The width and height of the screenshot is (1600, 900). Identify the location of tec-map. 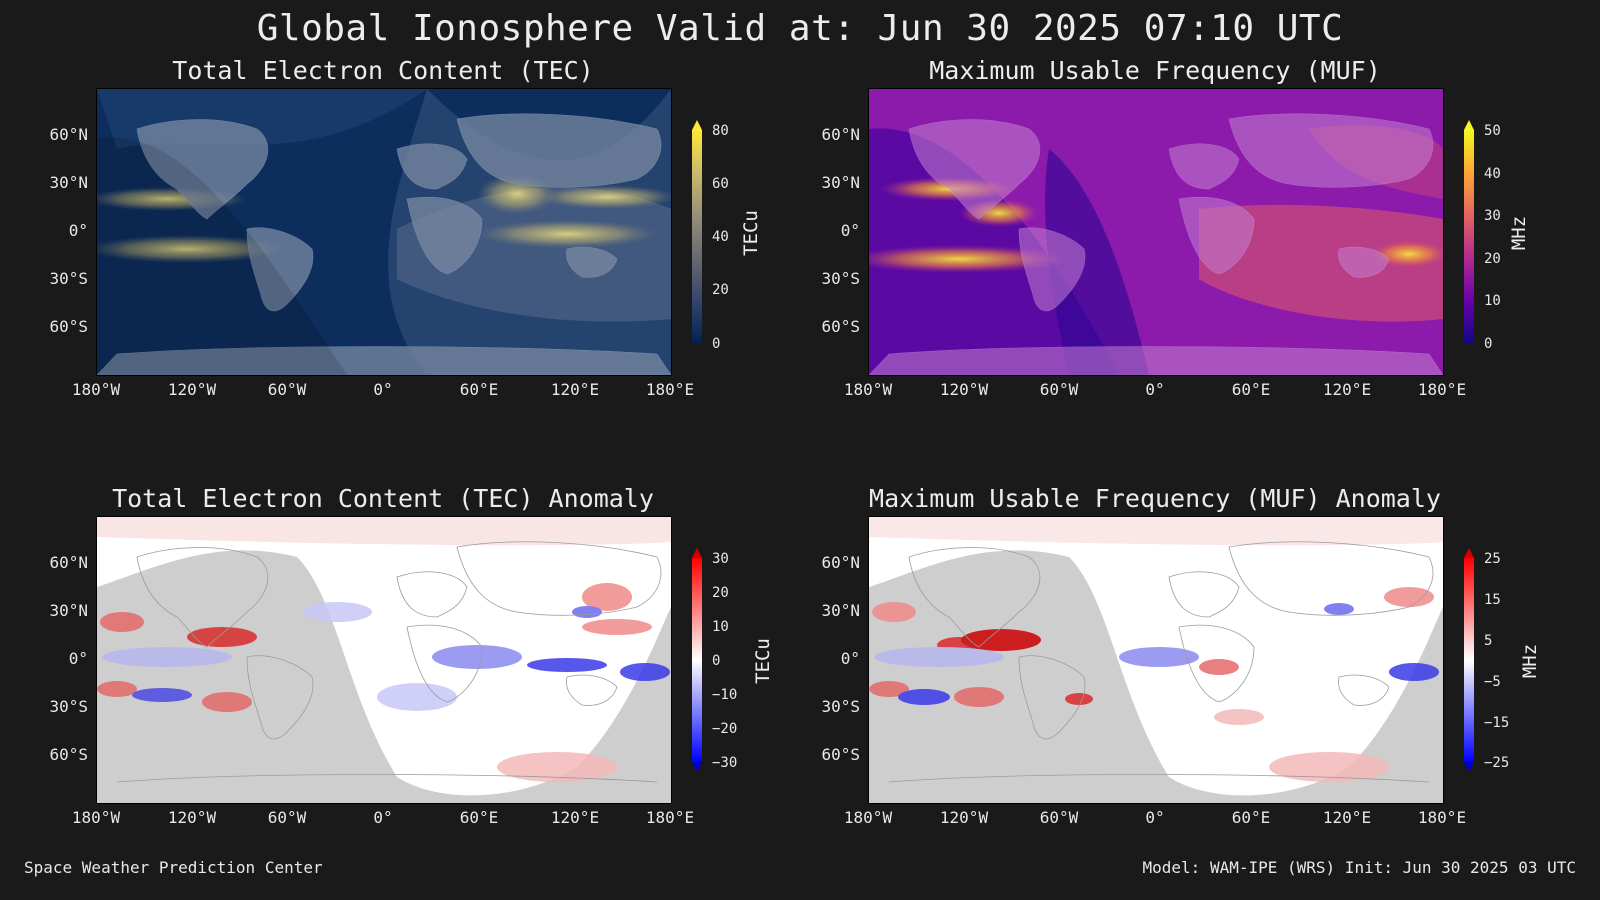
(384, 232).